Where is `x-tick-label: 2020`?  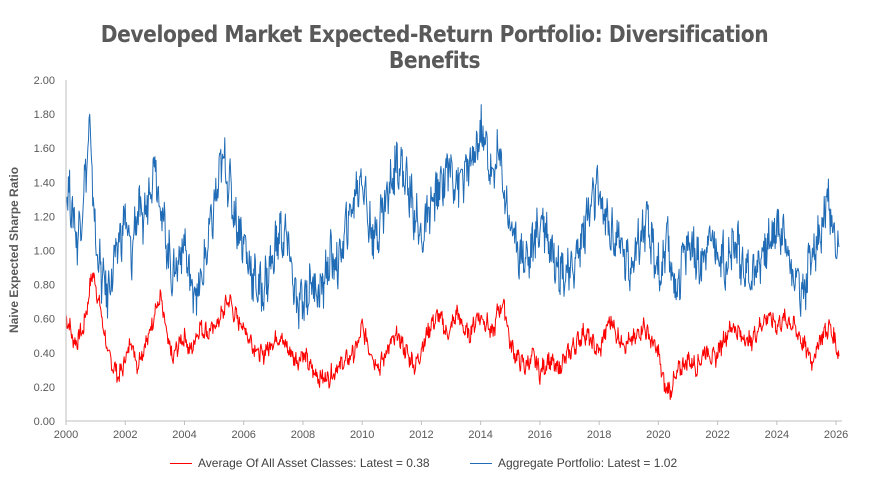
x-tick-label: 2020 is located at coordinates (658, 435).